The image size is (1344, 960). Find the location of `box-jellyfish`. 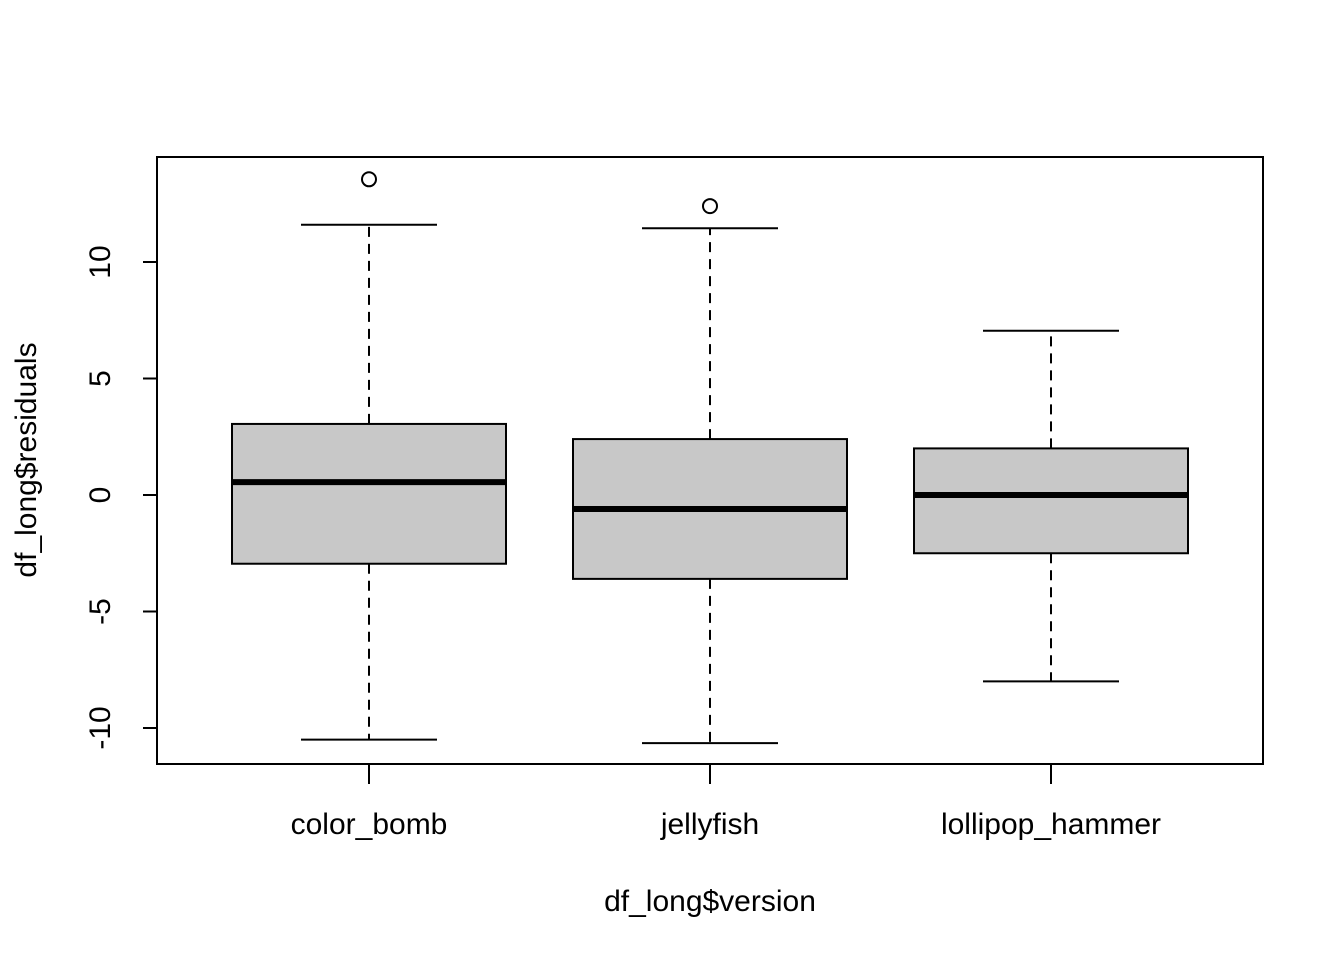

box-jellyfish is located at coordinates (710, 471).